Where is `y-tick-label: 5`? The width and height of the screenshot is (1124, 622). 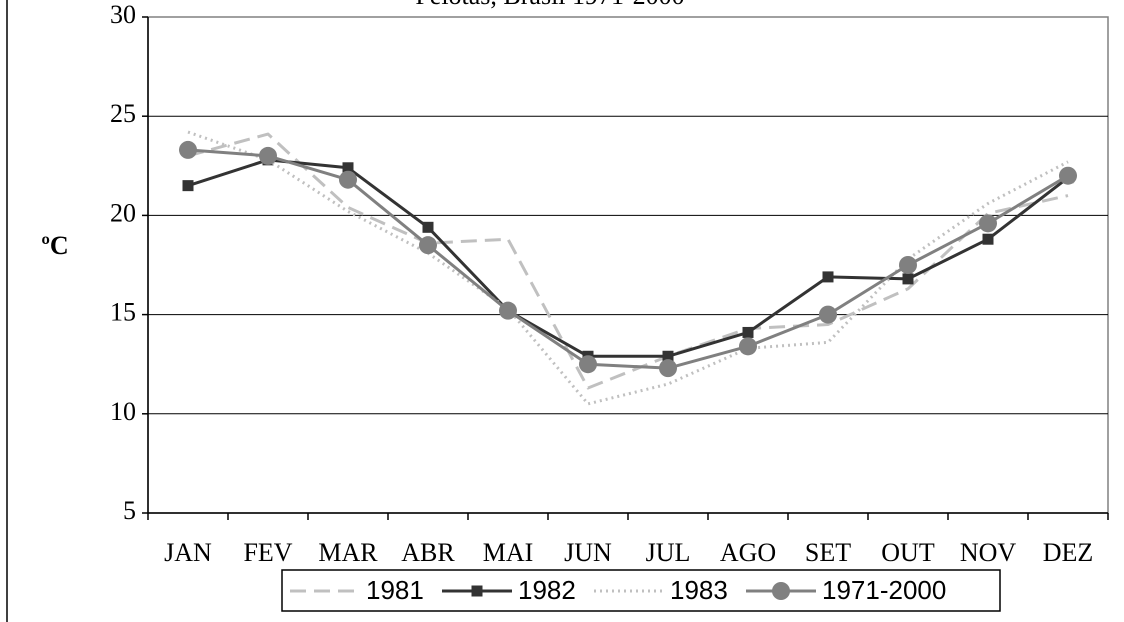 y-tick-label: 5 is located at coordinates (129, 510).